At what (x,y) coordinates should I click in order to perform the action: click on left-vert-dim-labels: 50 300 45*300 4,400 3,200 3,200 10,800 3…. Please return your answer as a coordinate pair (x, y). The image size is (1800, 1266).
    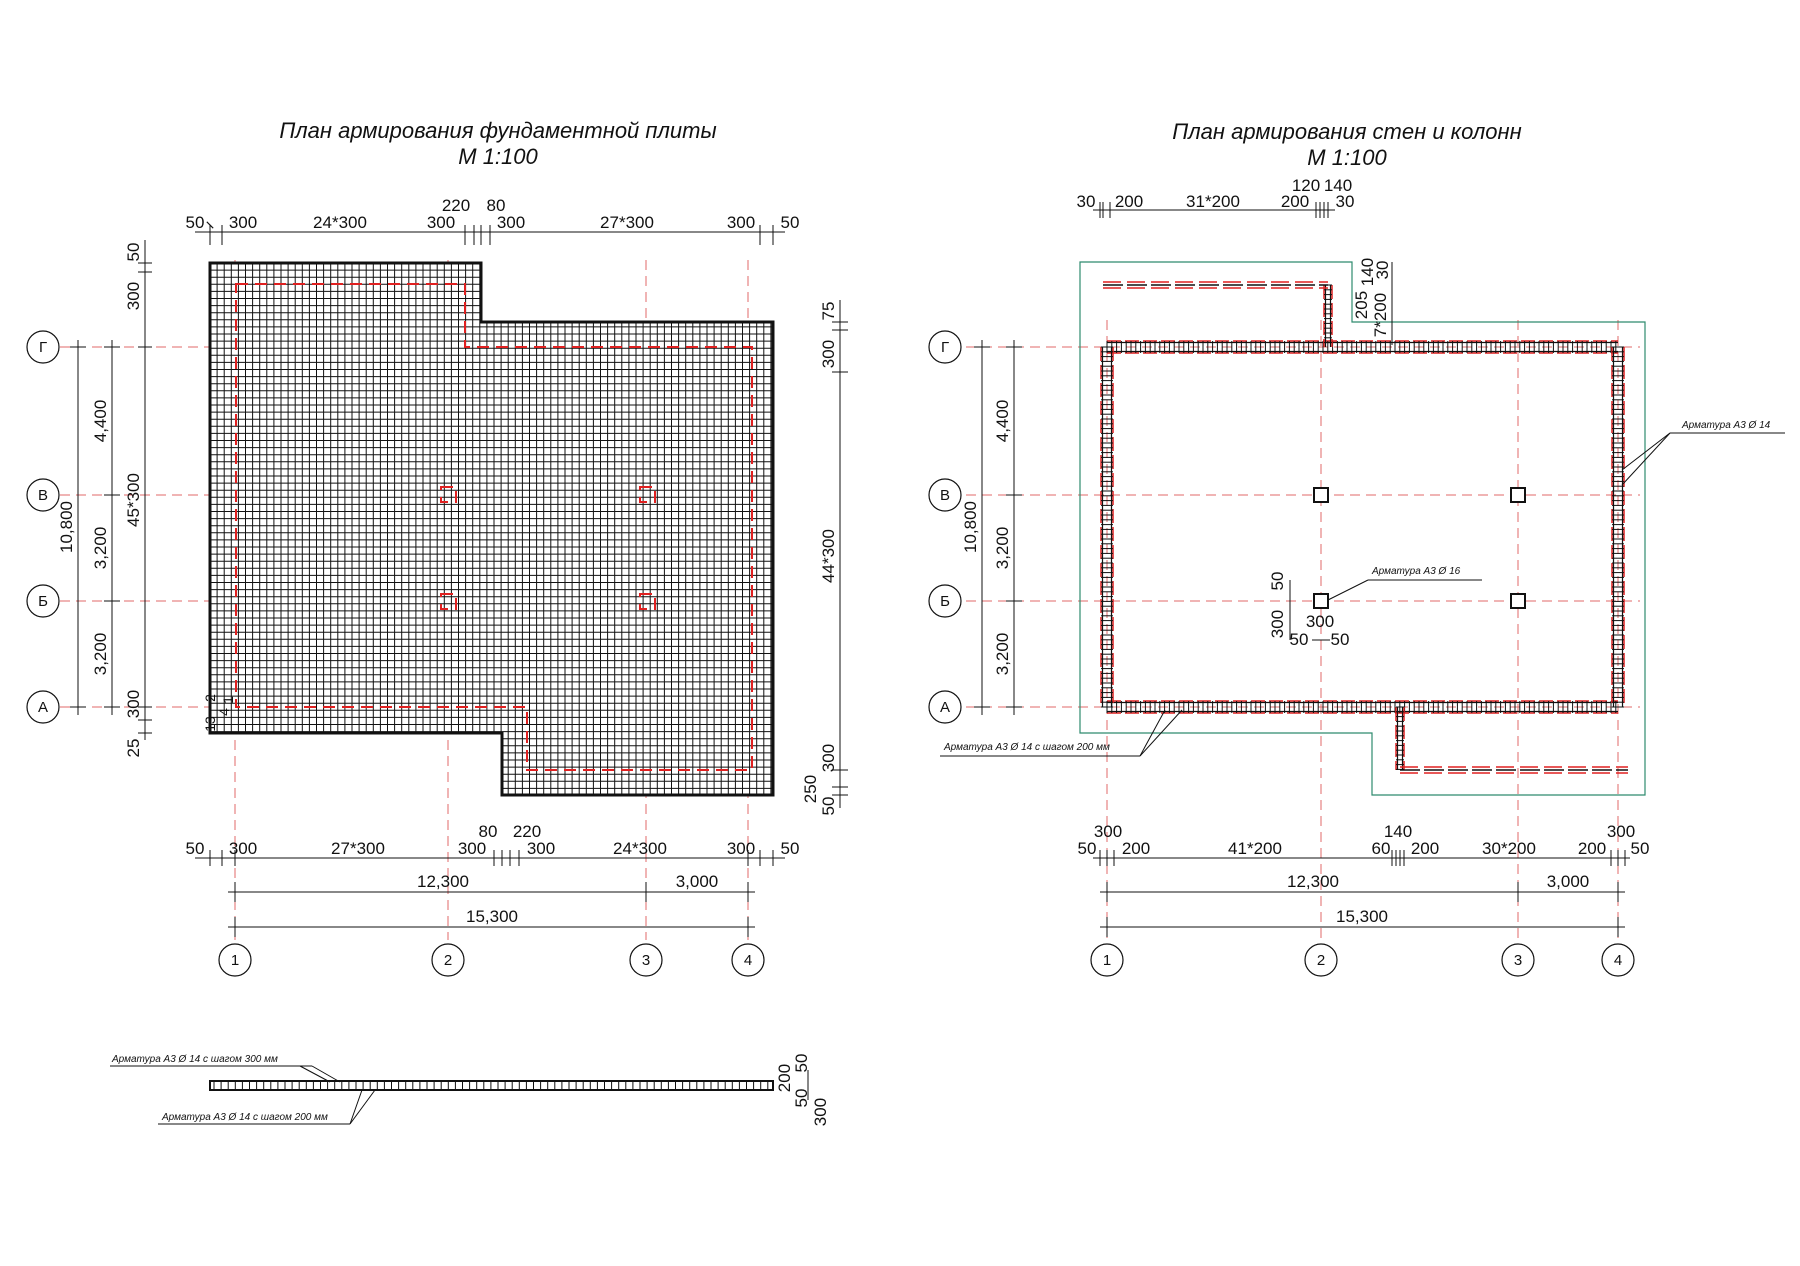
    Looking at the image, I should click on (146, 500).